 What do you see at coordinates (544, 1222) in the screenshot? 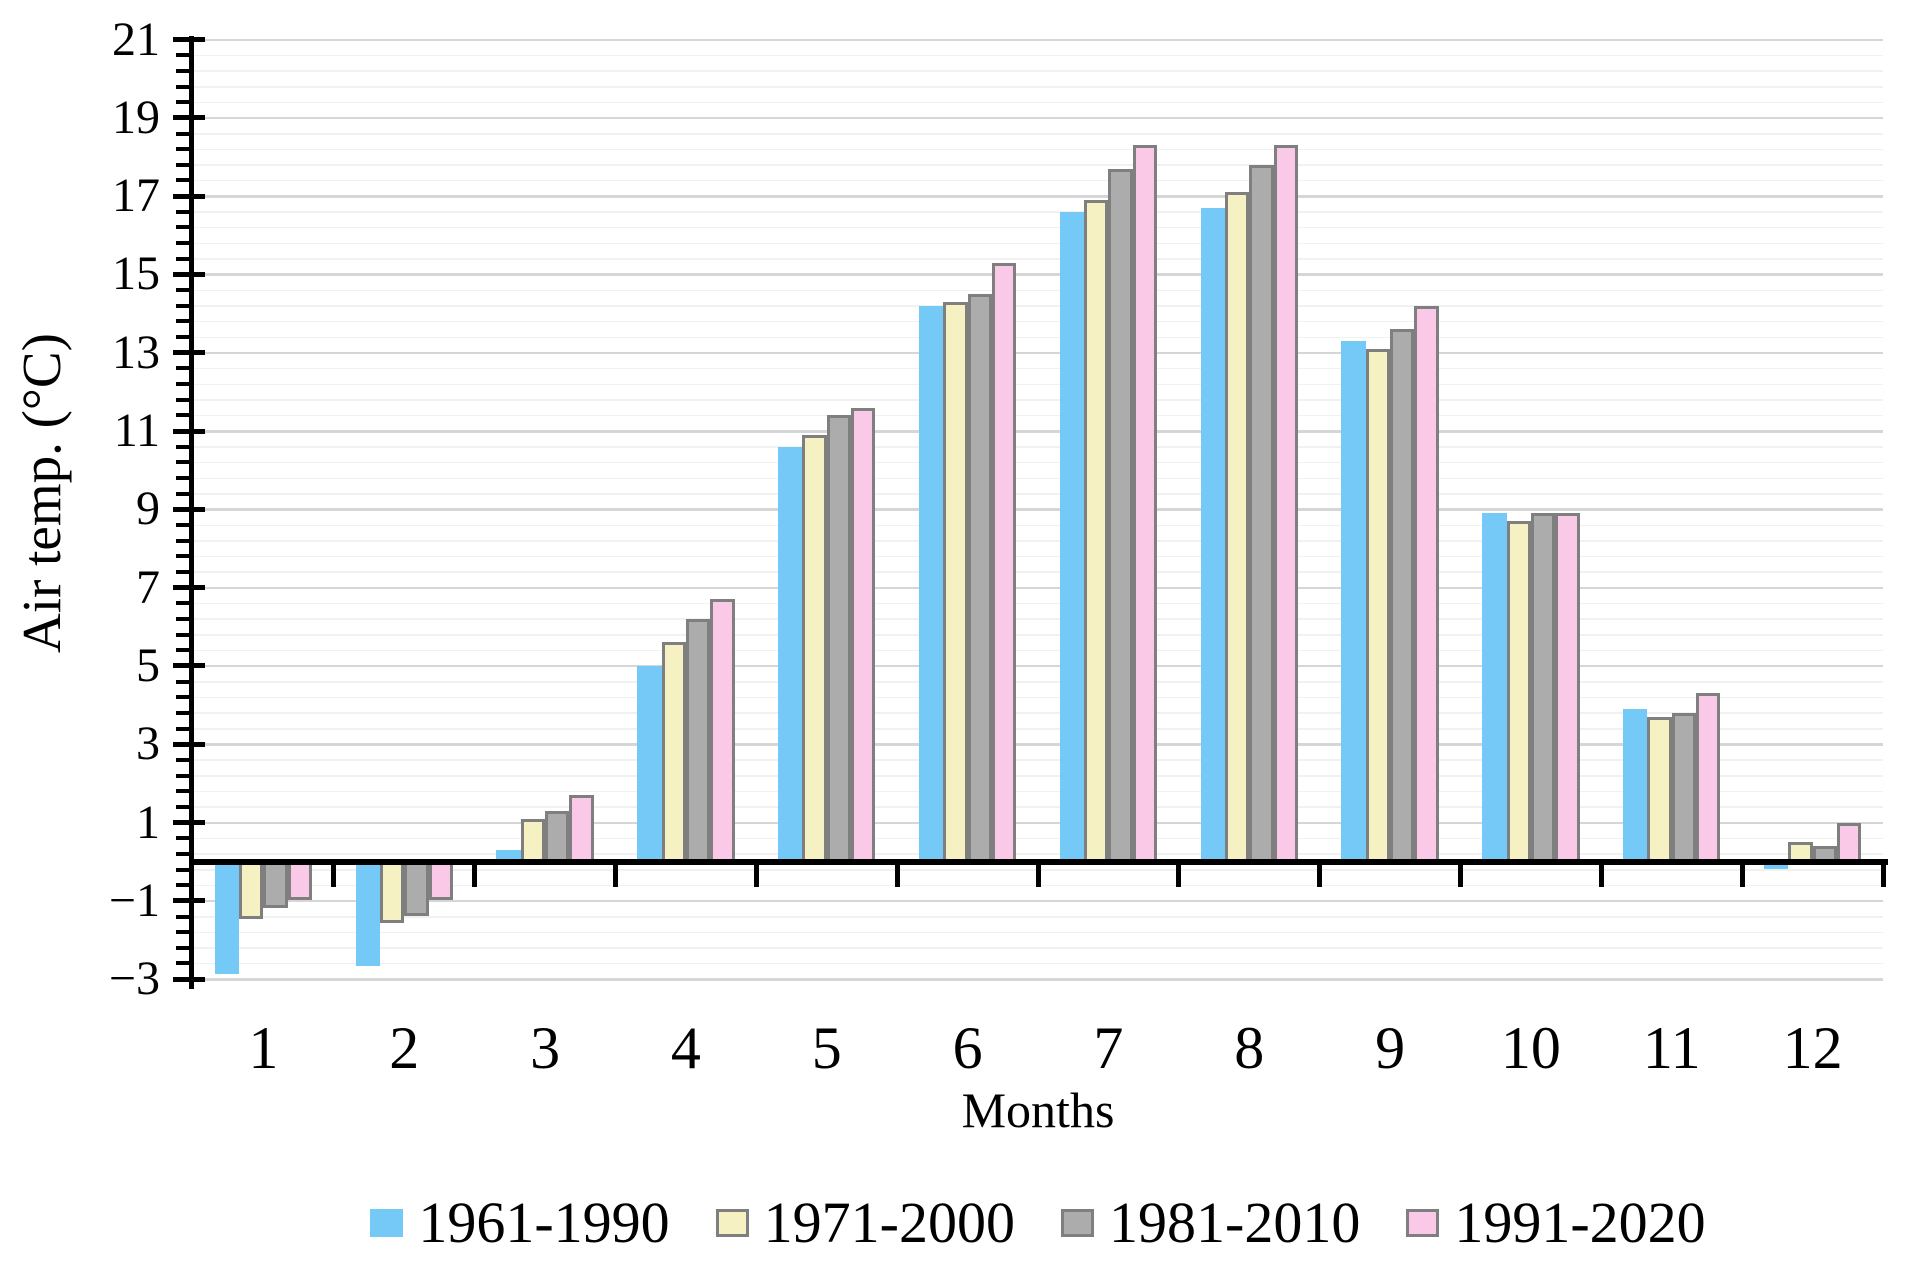
I see `legend-label: 1961-1990` at bounding box center [544, 1222].